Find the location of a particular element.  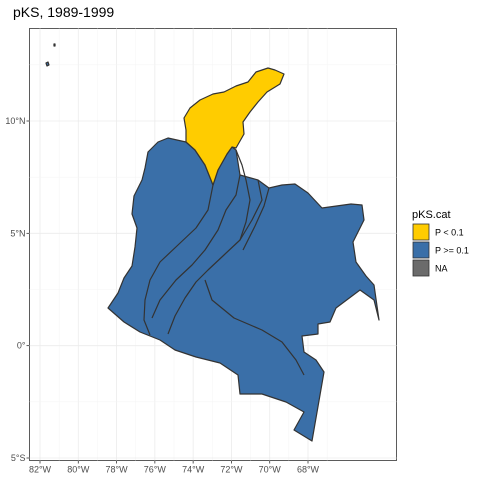

y-tick-label: 0° is located at coordinates (21, 346).